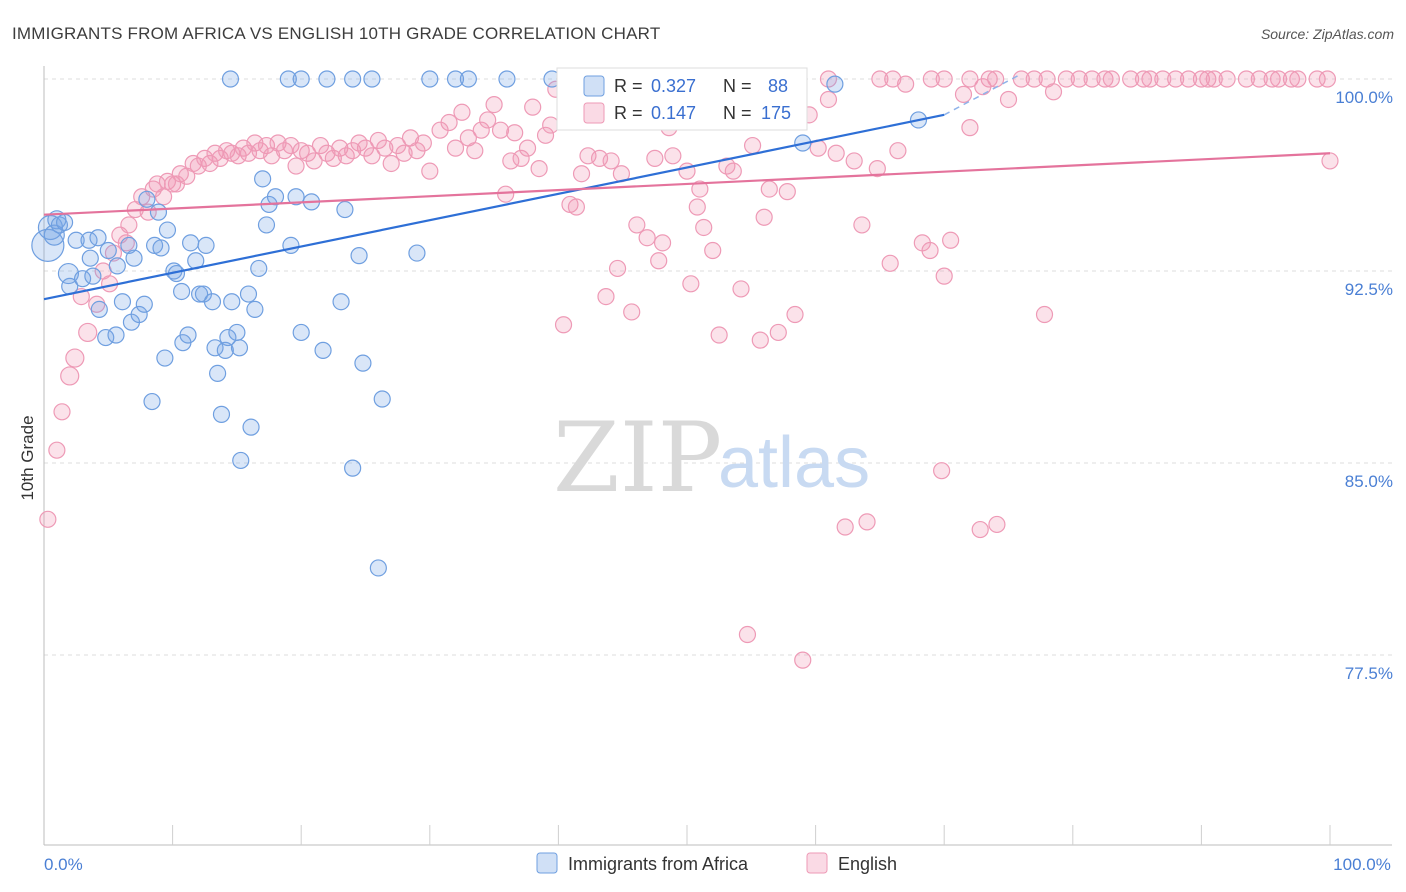 The width and height of the screenshot is (1406, 892). What do you see at coordinates (737, 113) in the screenshot?
I see `legend-n-label-english: N =` at bounding box center [737, 113].